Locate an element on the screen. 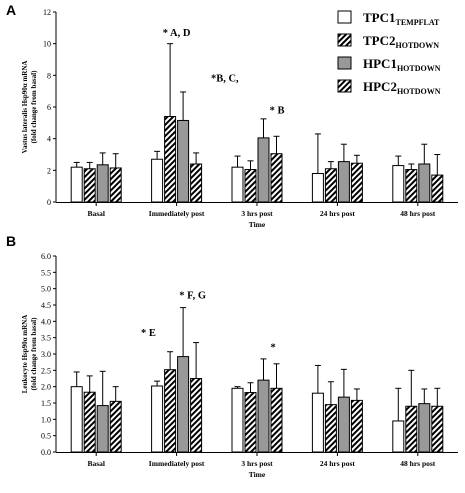  significance-label: * A, D is located at coordinates (177, 33).